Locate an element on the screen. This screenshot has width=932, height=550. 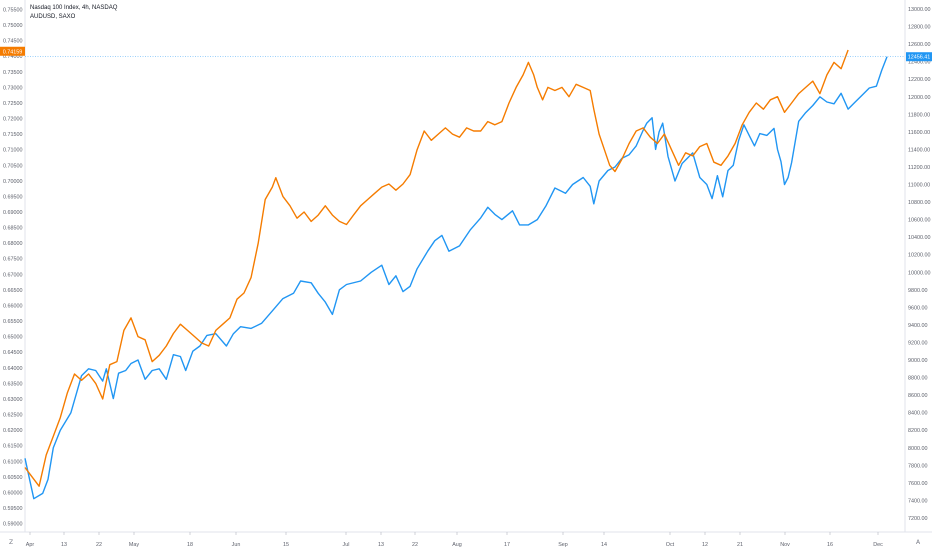
left-tick-label: 0.59500 is located at coordinates (13, 509).